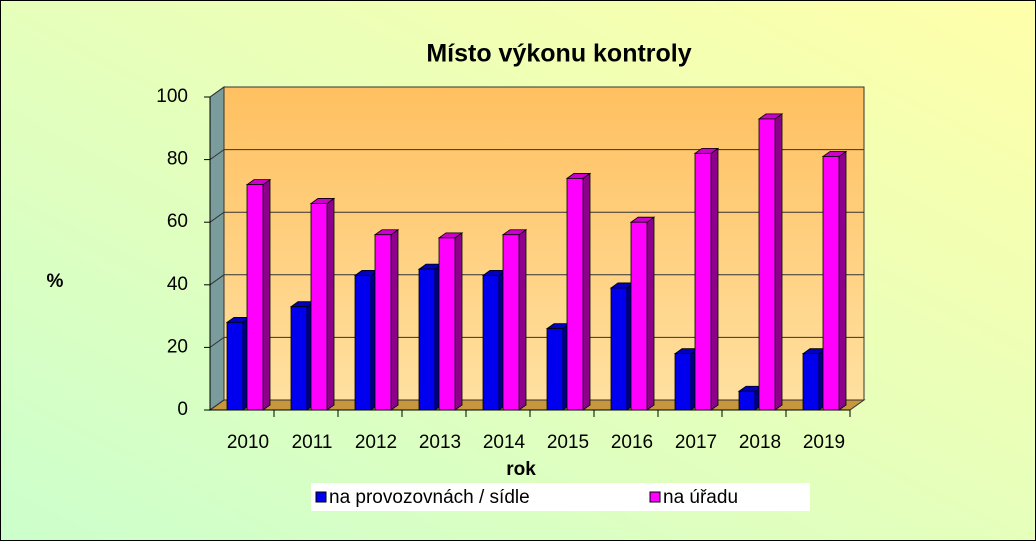  What do you see at coordinates (182, 409) in the screenshot?
I see `y-tick-label: 0` at bounding box center [182, 409].